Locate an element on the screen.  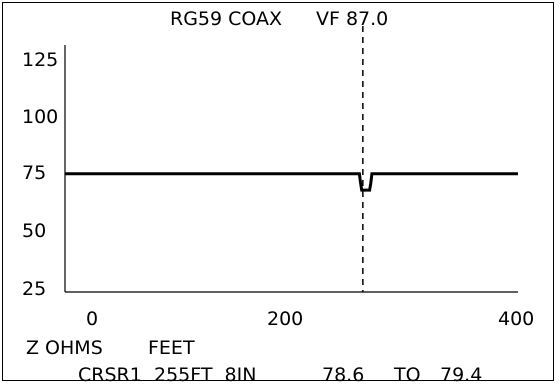
cursor-distance: 255FT 8IN is located at coordinates (205, 375).